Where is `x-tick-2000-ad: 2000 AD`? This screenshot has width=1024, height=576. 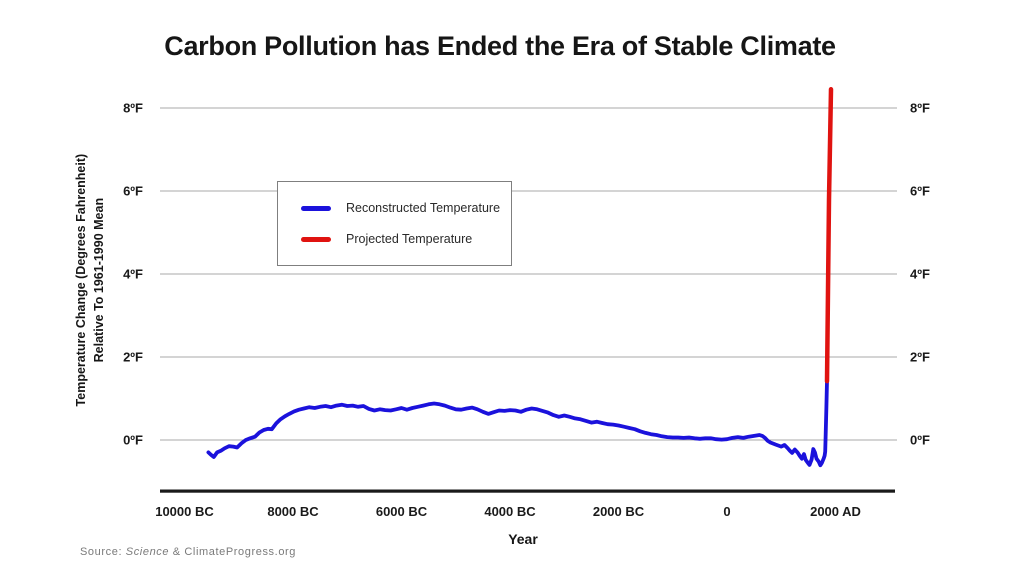 x-tick-2000-ad: 2000 AD is located at coordinates (835, 511).